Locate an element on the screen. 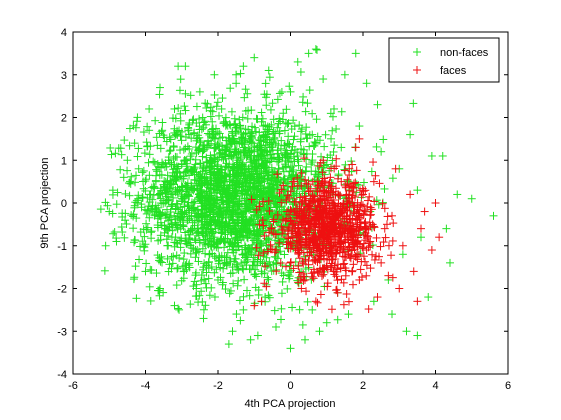 The width and height of the screenshot is (561, 420). legend-box is located at coordinates (444, 60).